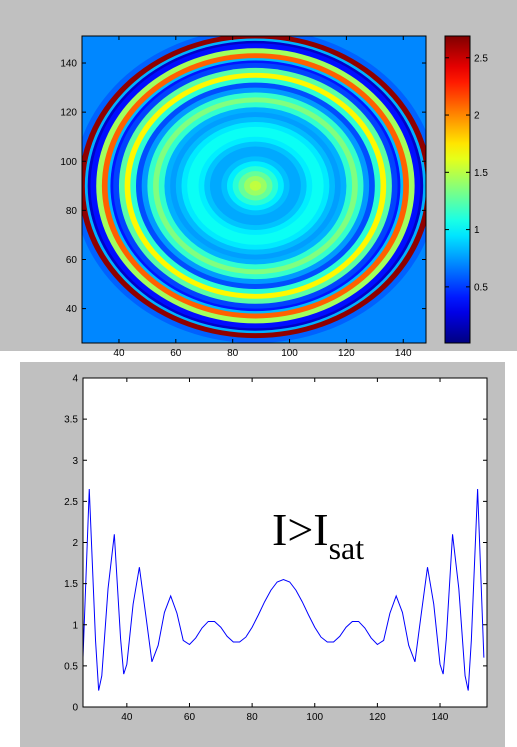 This screenshot has height=747, width=517. I want to click on colorbar, so click(457, 189).